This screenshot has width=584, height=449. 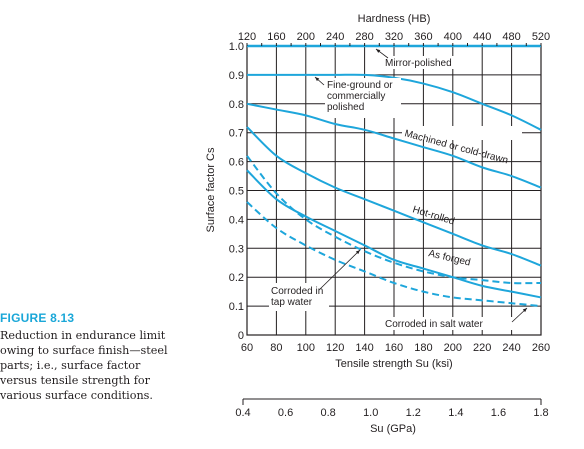 I want to click on gpa-tick-label: 0.6, so click(x=285, y=413).